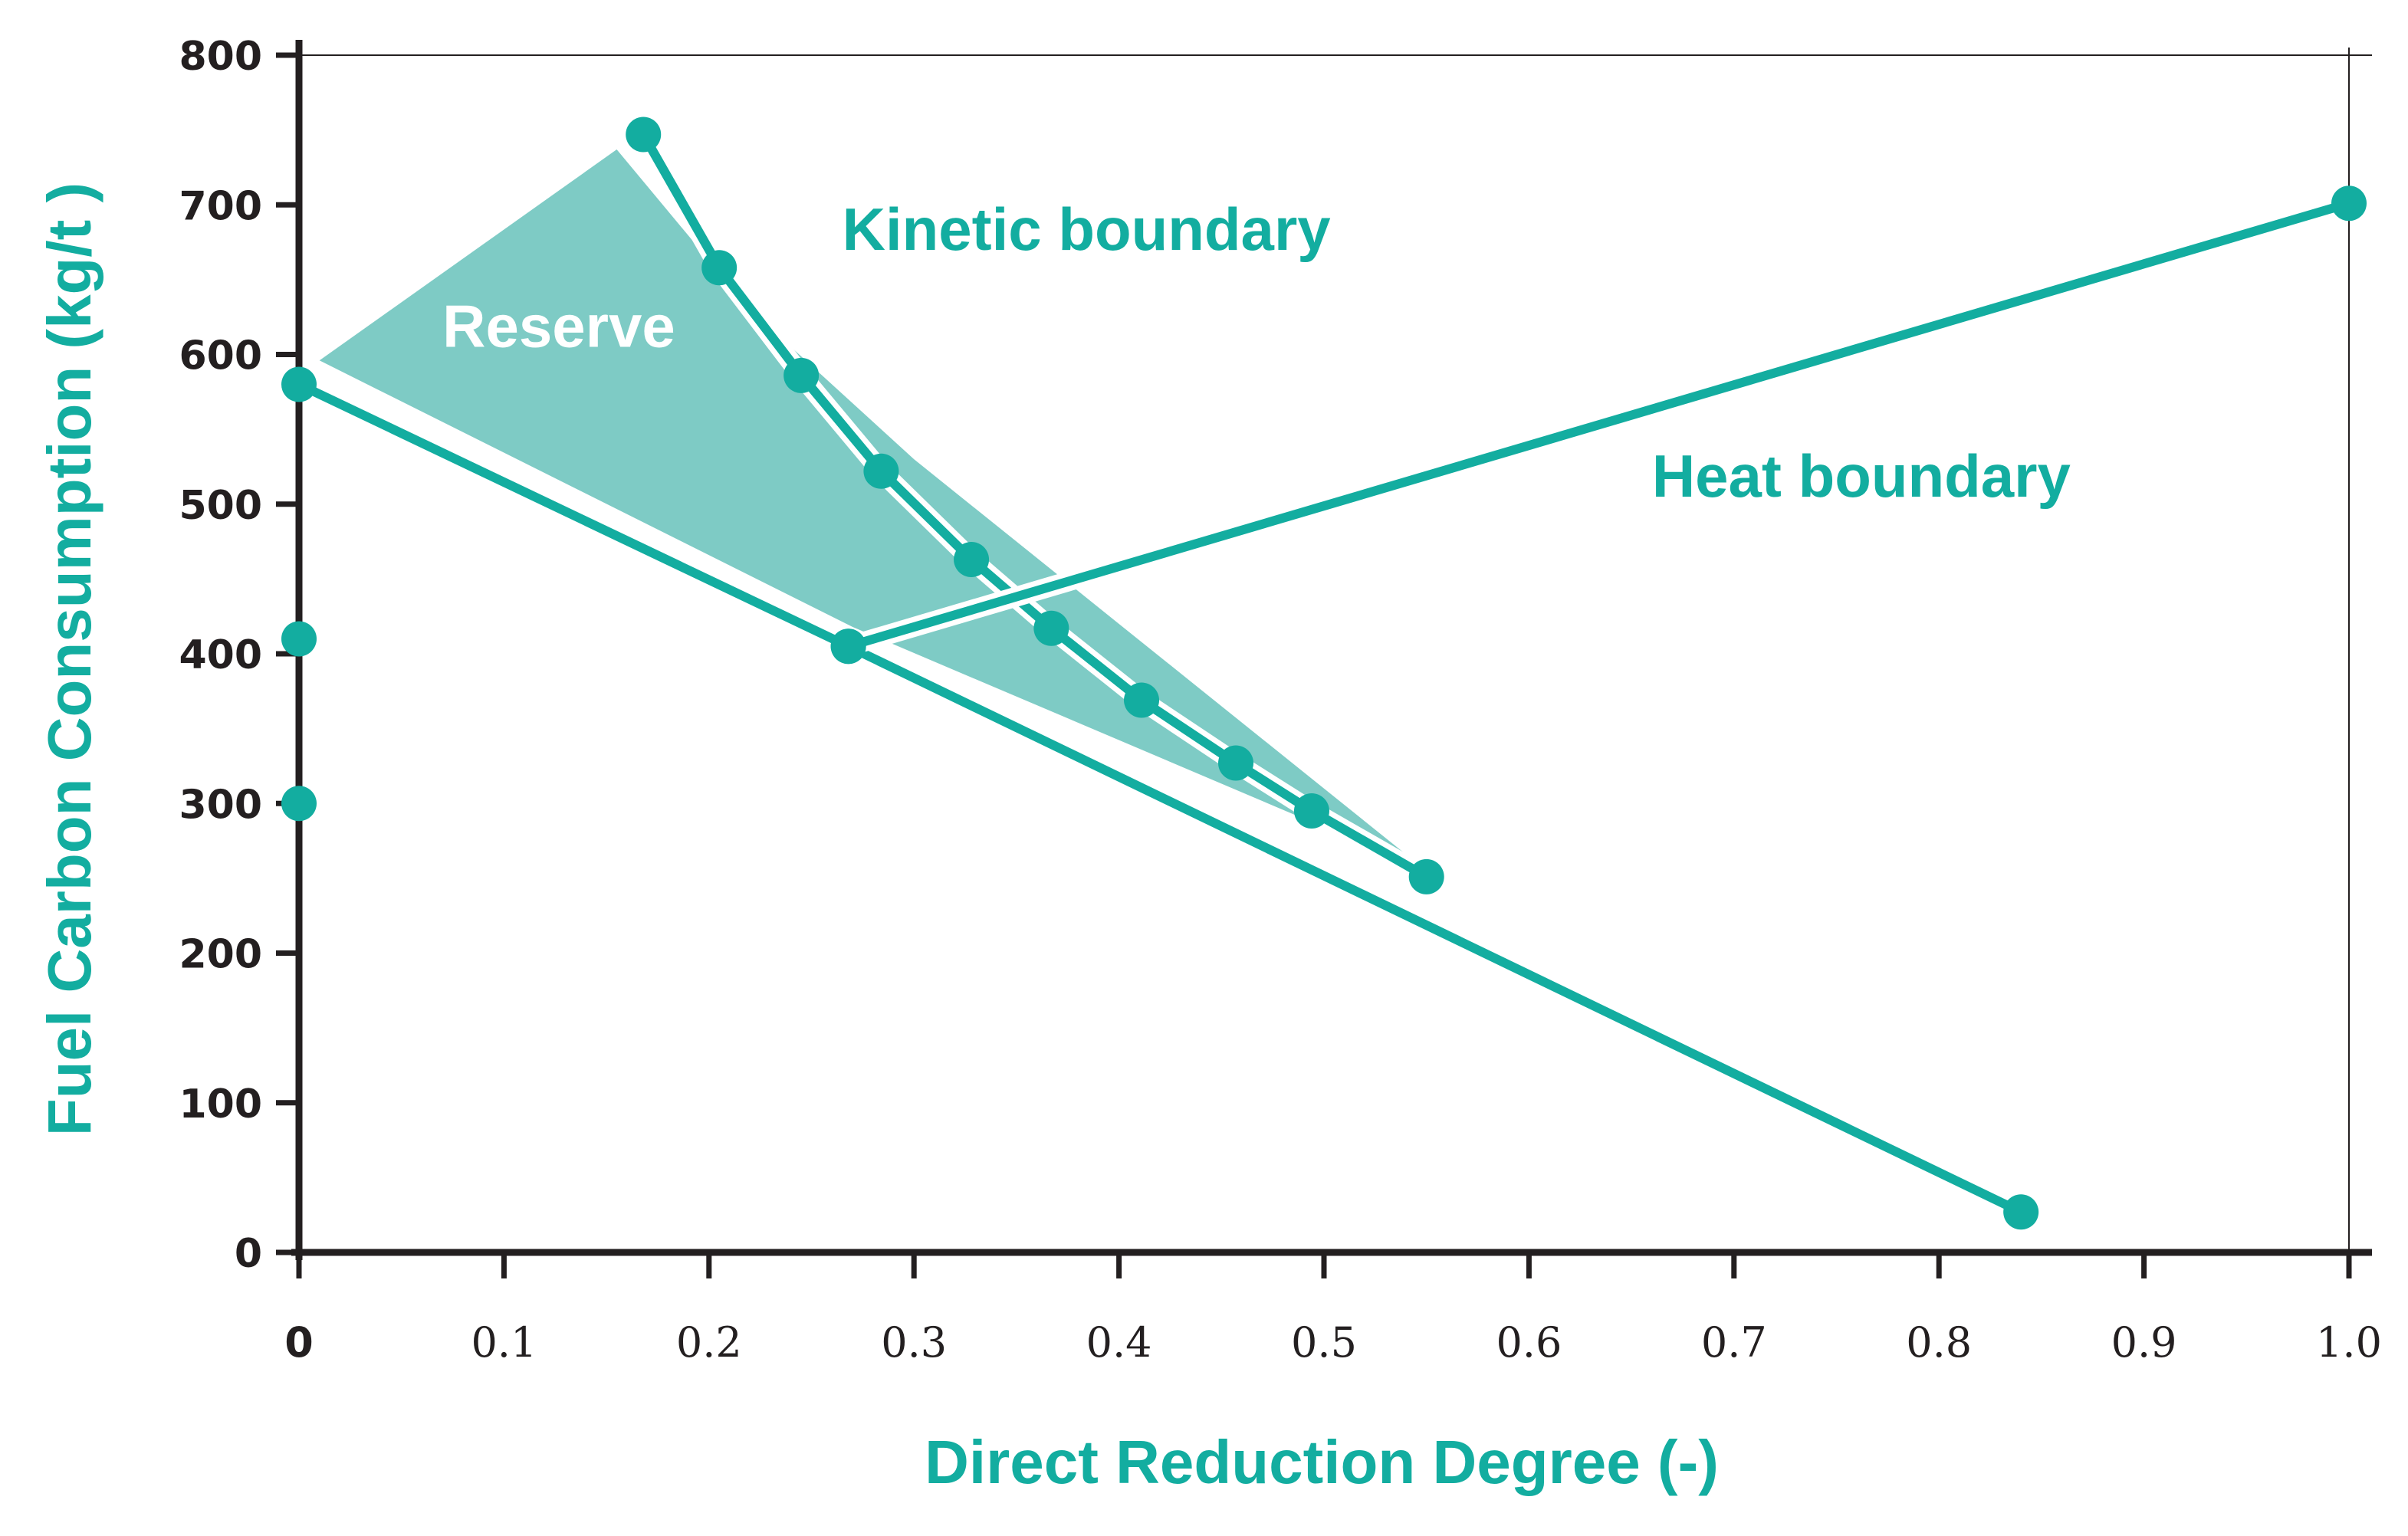 The height and width of the screenshot is (1536, 2408). Describe the element at coordinates (299, 1342) in the screenshot. I see `x-tick-label: 0` at that location.